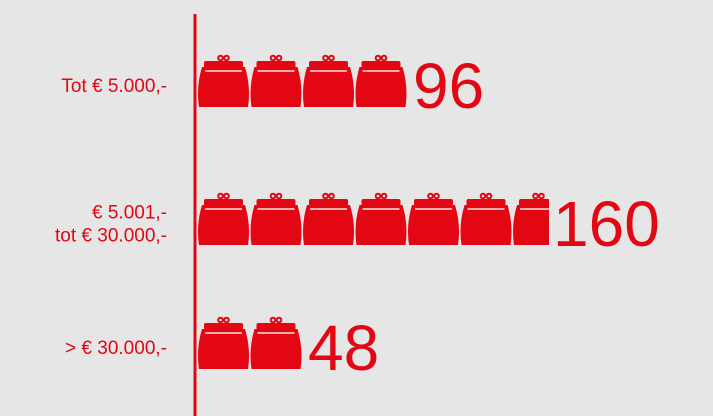  Describe the element at coordinates (448, 86) in the screenshot. I see `value-label: 96` at that location.